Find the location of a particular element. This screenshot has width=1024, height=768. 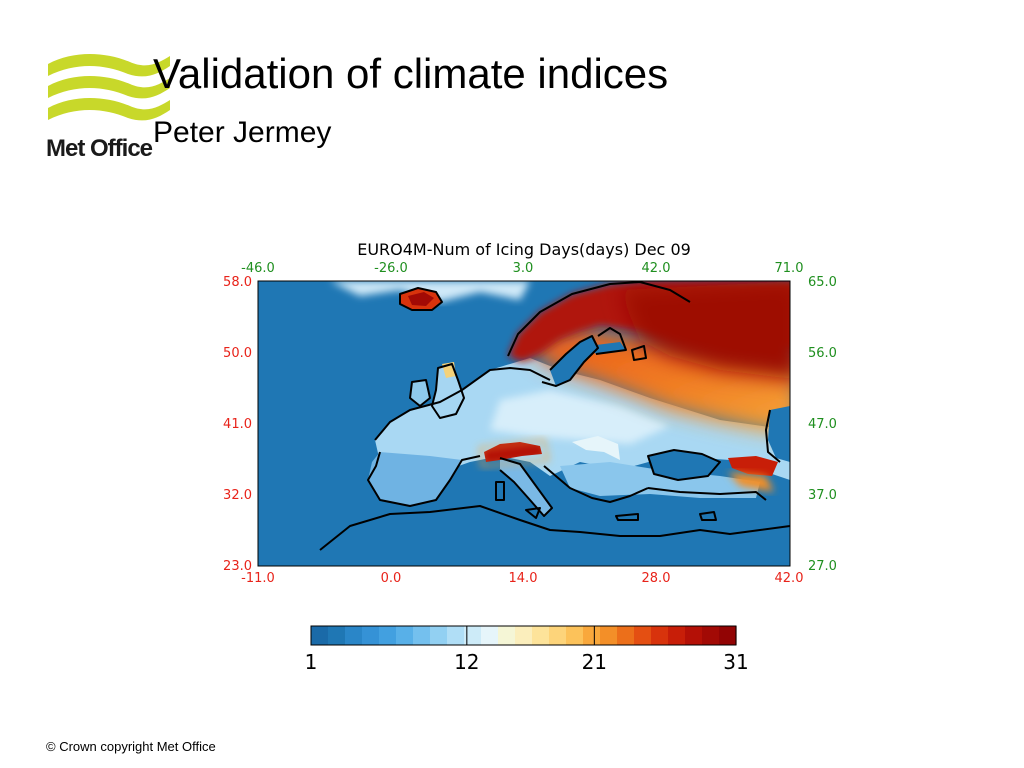

coast-sardinia is located at coordinates (500, 491).